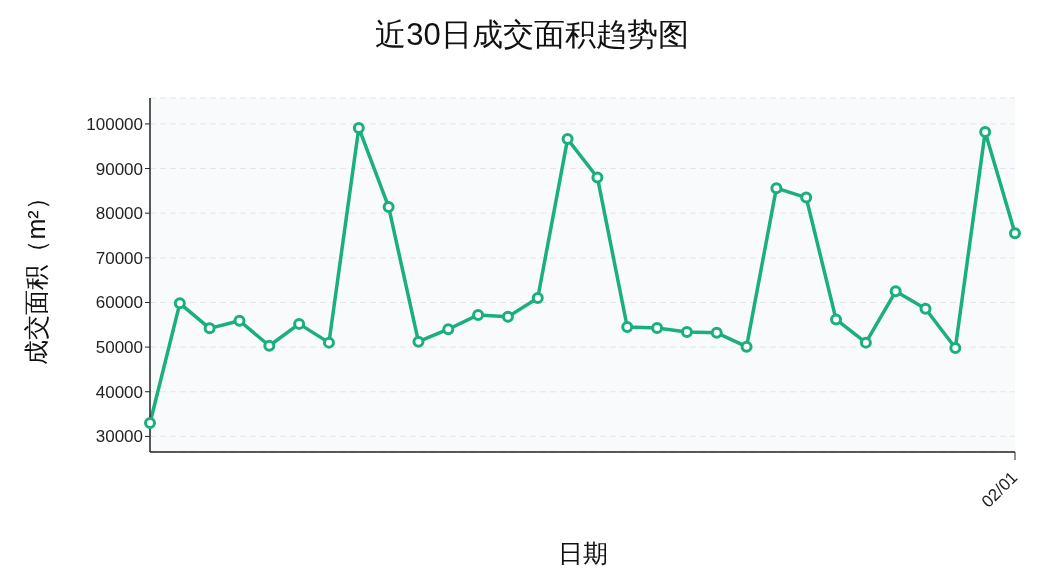 This screenshot has width=1064, height=585. Describe the element at coordinates (119, 214) in the screenshot. I see `y-tick-label: 80000` at that location.